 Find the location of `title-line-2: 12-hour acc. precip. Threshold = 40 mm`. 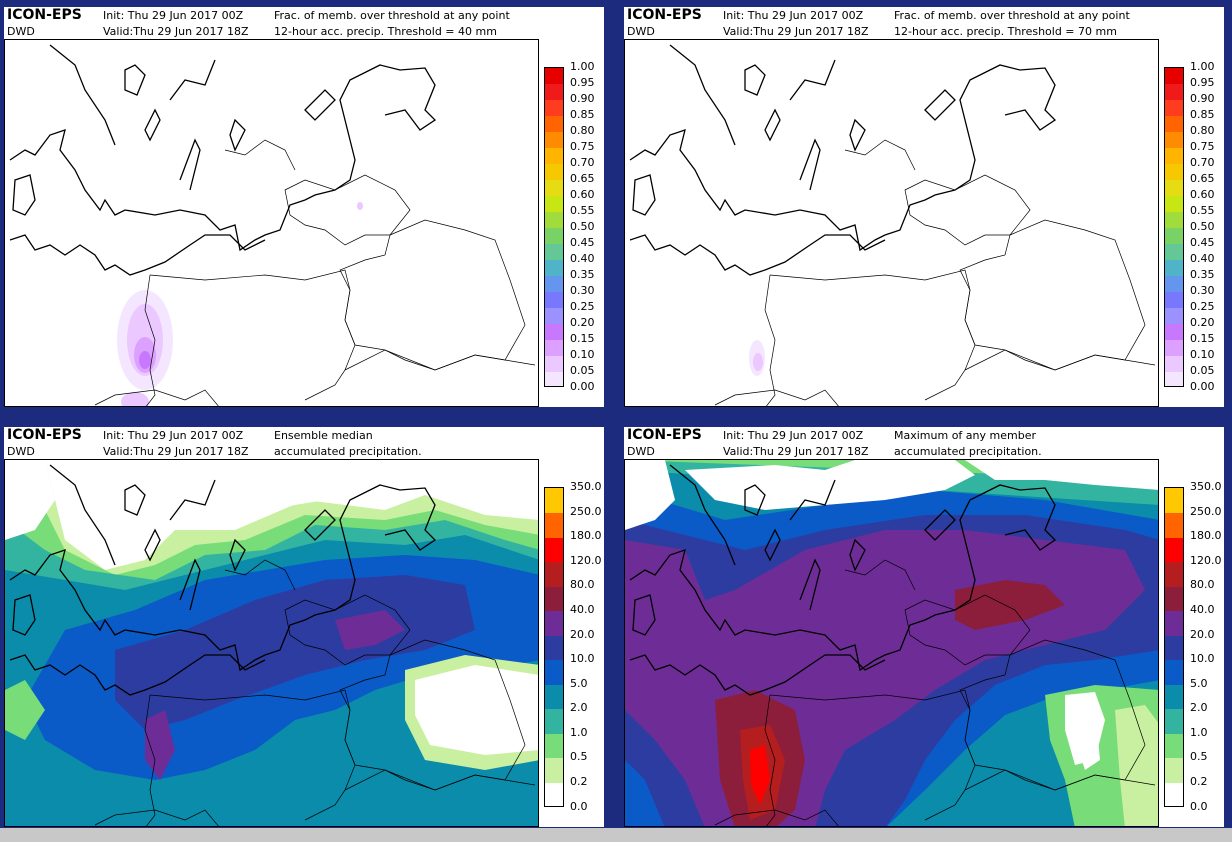

title-line-2: 12-hour acc. precip. Threshold = 40 mm is located at coordinates (385, 31).